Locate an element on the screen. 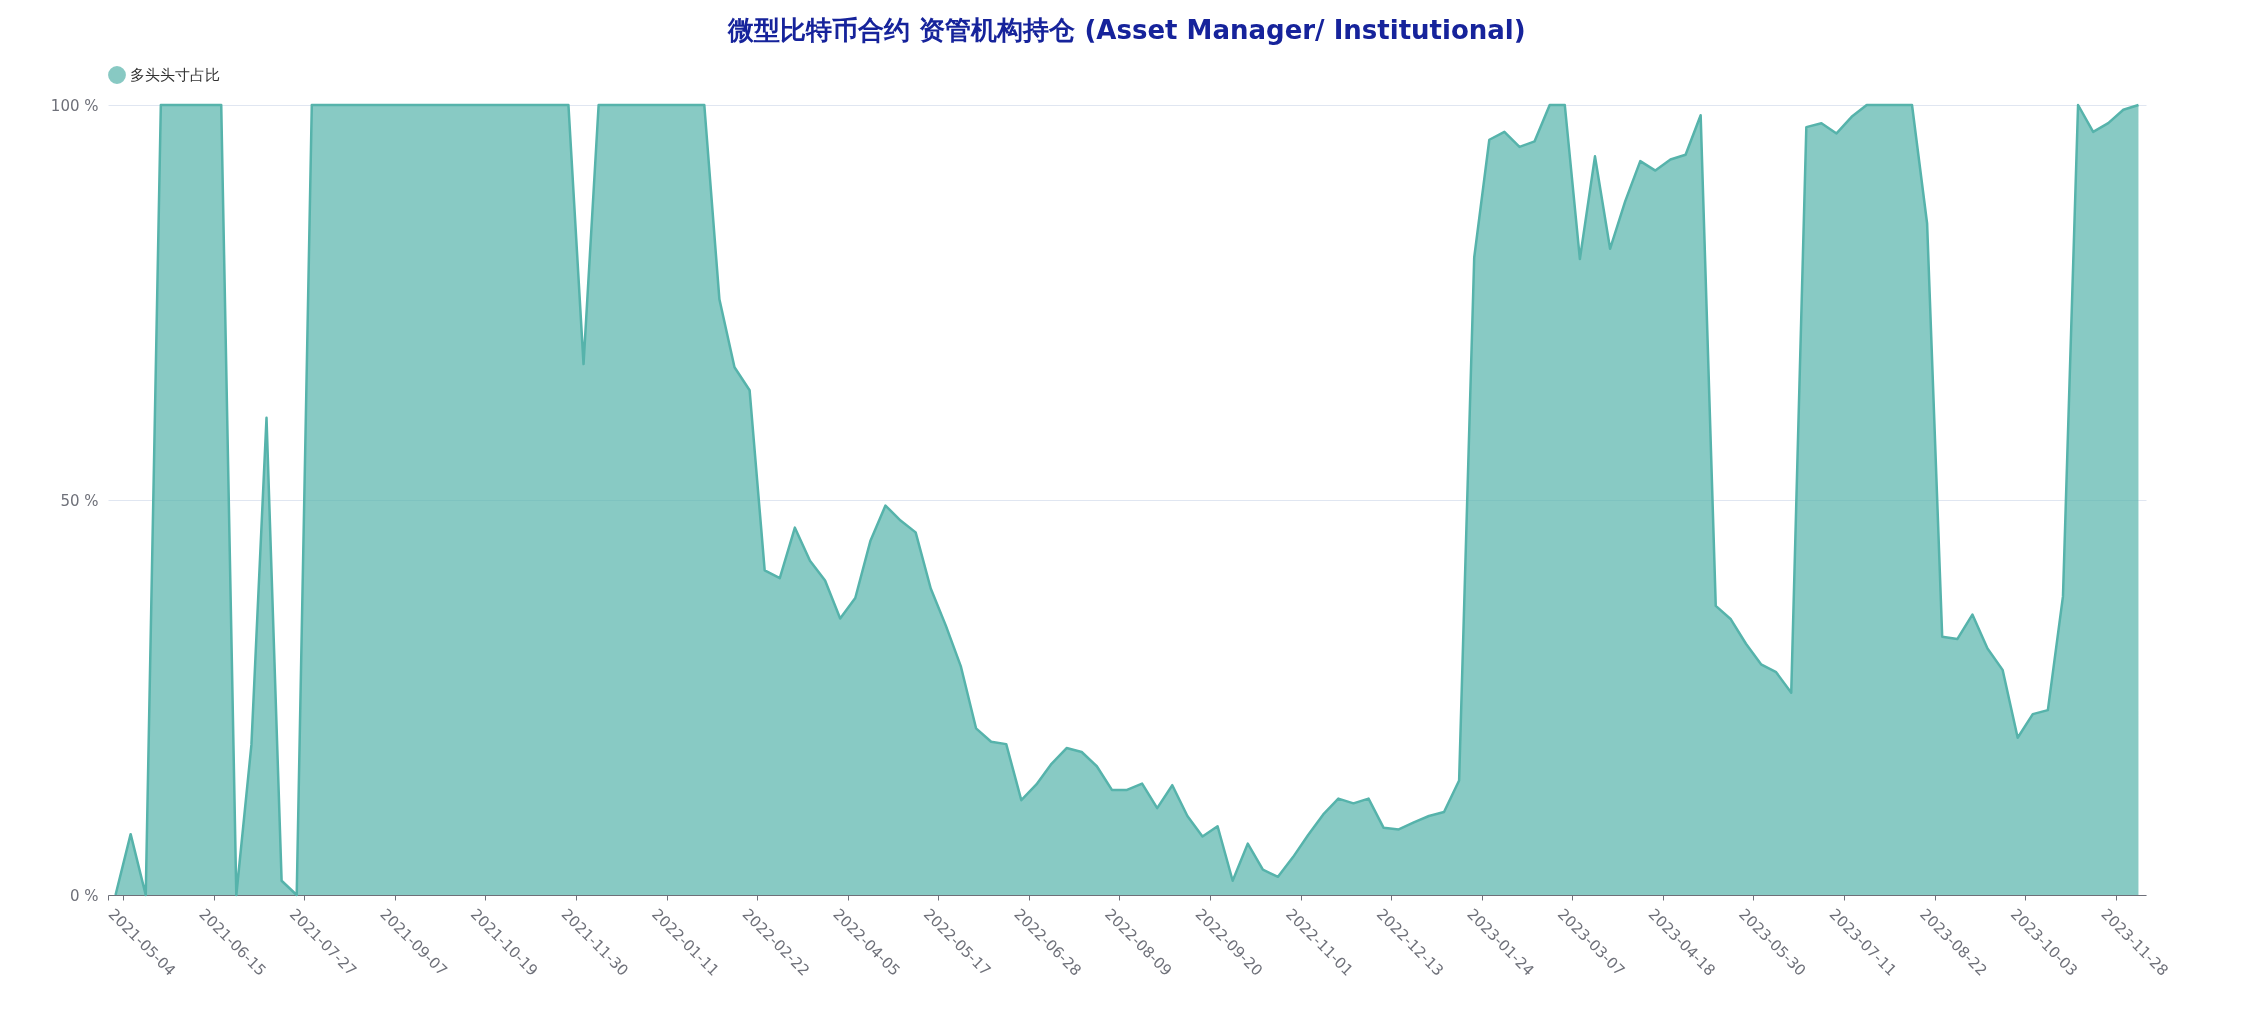 The height and width of the screenshot is (1031, 2268). chart-title: 微型比特币合约 资管机构持仓 (Asset Manager/ Institutional) is located at coordinates (1126, 30).